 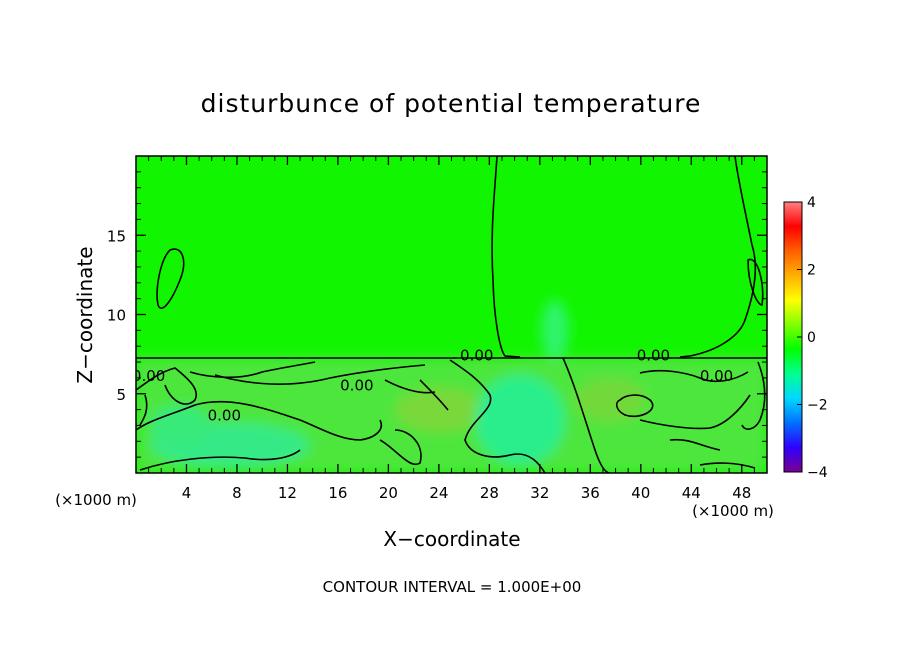 I want to click on x-unit-right: (×1000 m), so click(x=733, y=511).